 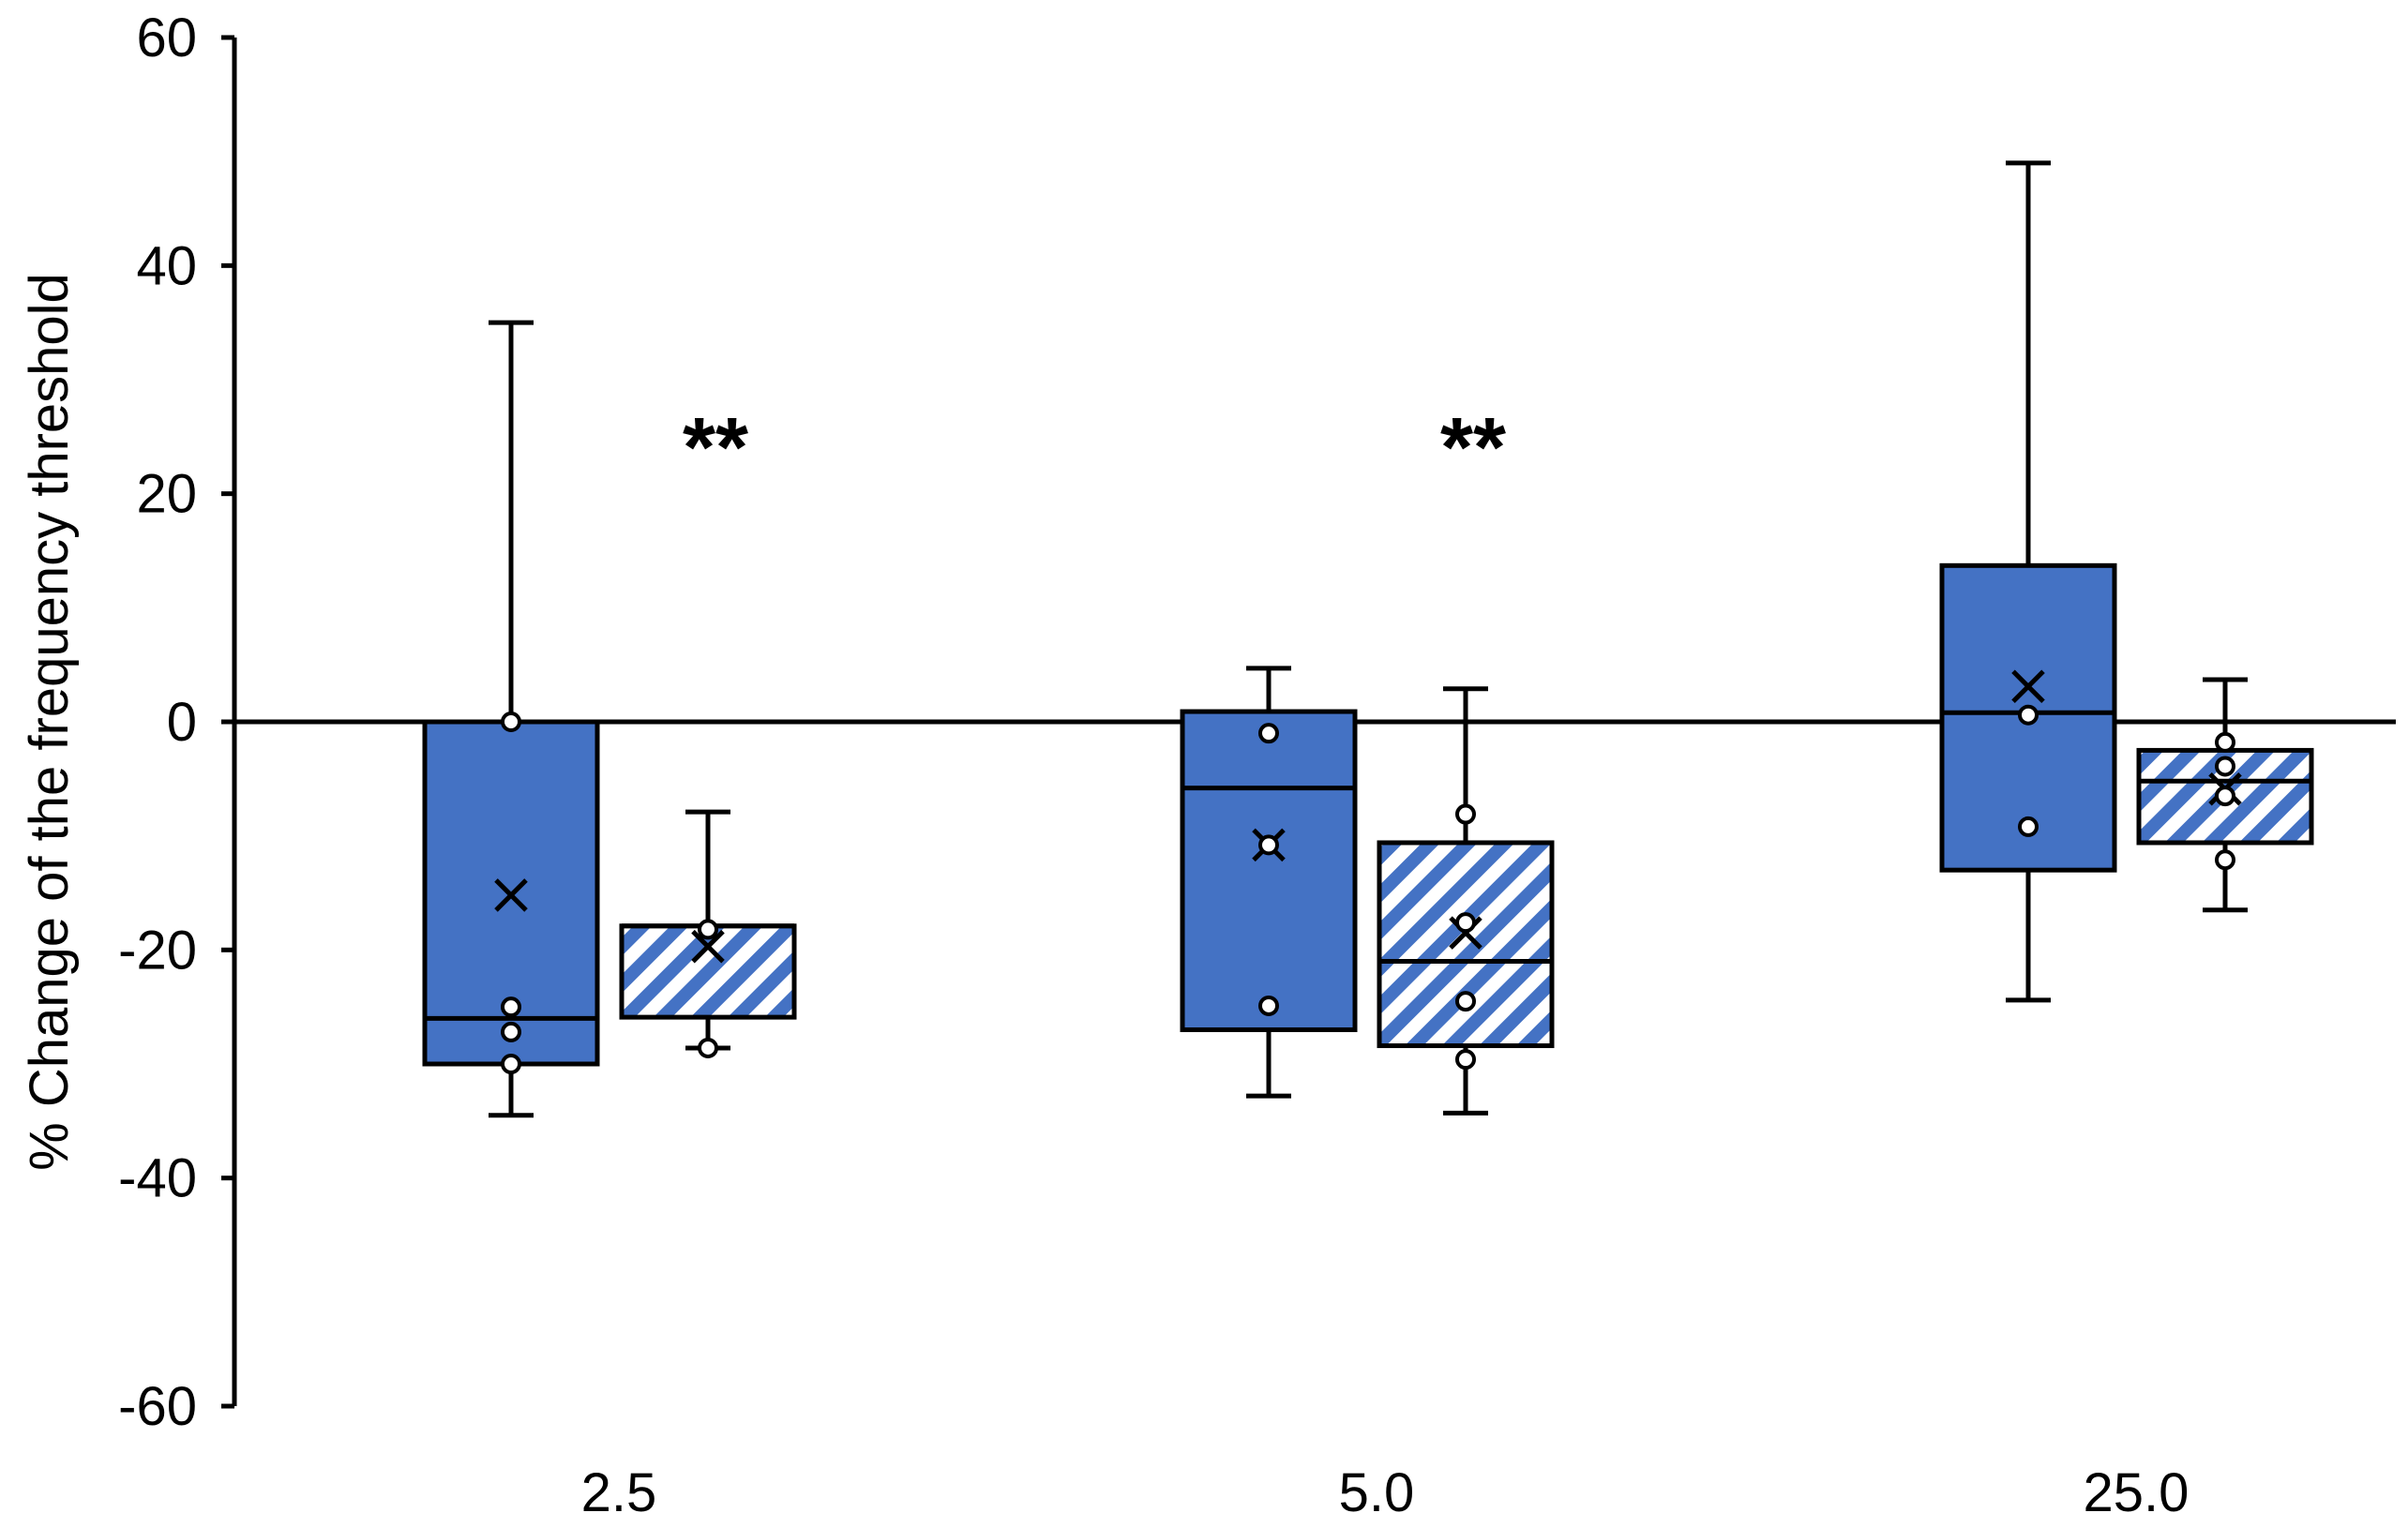 I want to click on y-tick-label: -60, so click(x=157, y=1406).